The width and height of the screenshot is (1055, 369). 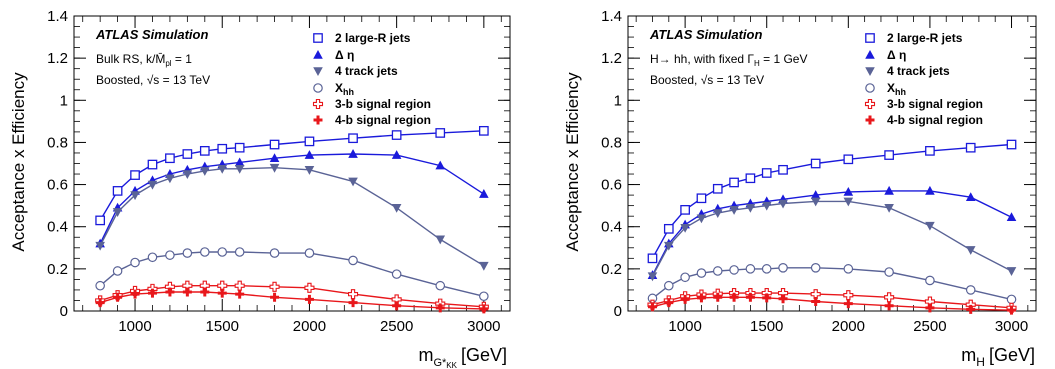 I want to click on right-model-label-sub: H, so click(x=757, y=63).